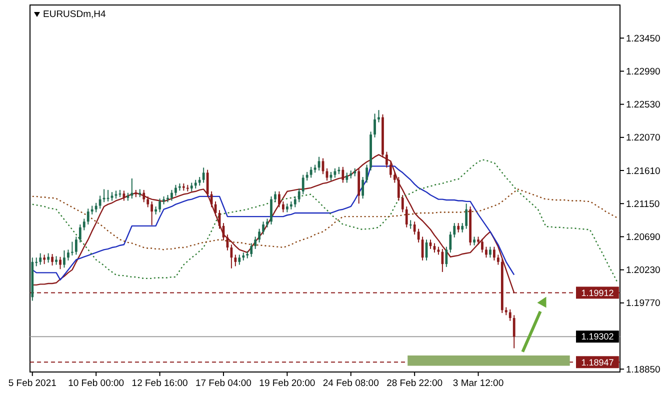  What do you see at coordinates (643, 304) in the screenshot?
I see `y-tick-label: 1.19770` at bounding box center [643, 304].